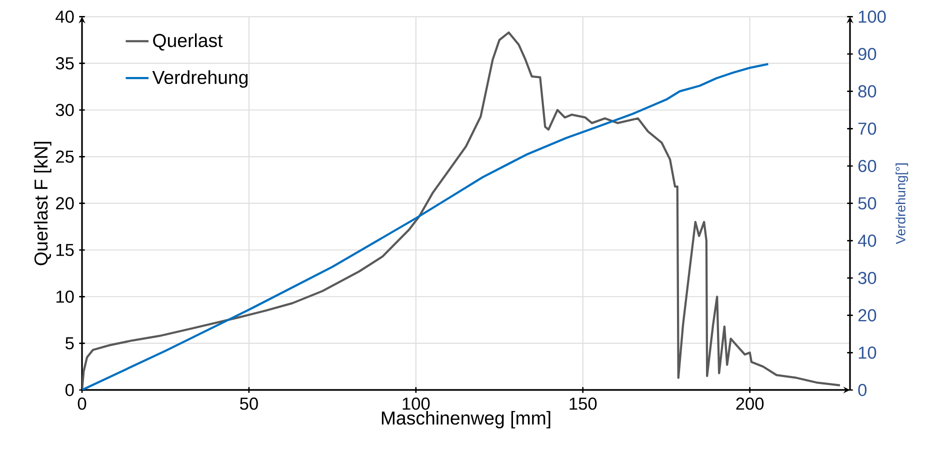 The image size is (929, 460). What do you see at coordinates (65, 16) in the screenshot?
I see `y-tick-label: 40` at bounding box center [65, 16].